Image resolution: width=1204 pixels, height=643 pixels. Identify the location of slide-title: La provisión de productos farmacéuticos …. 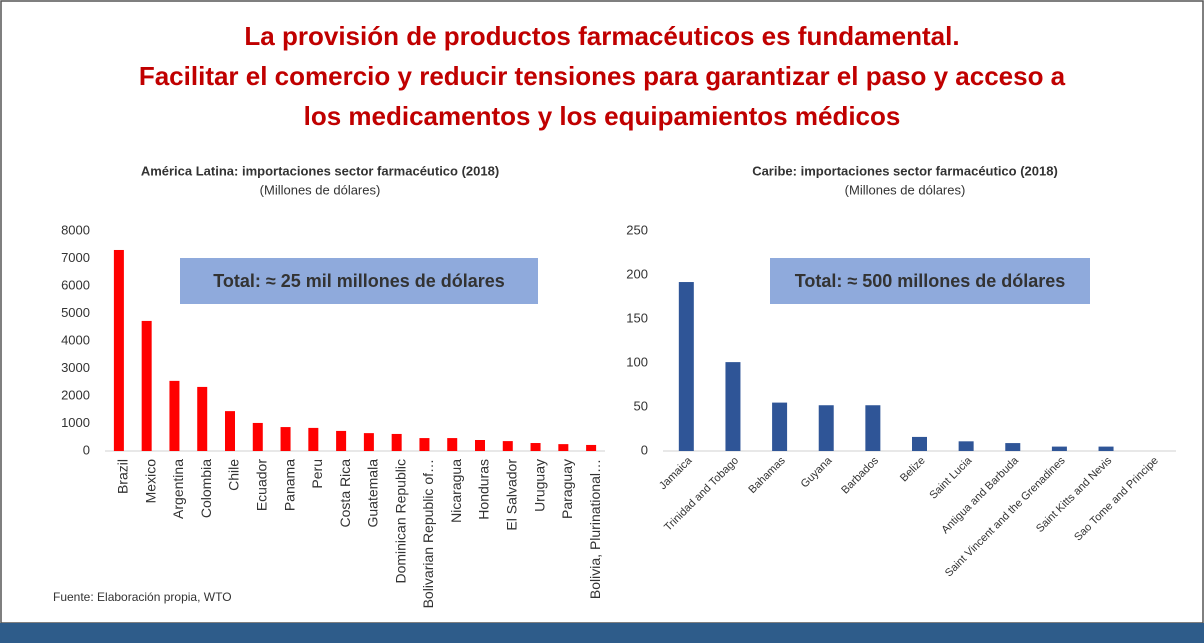
(601, 36).